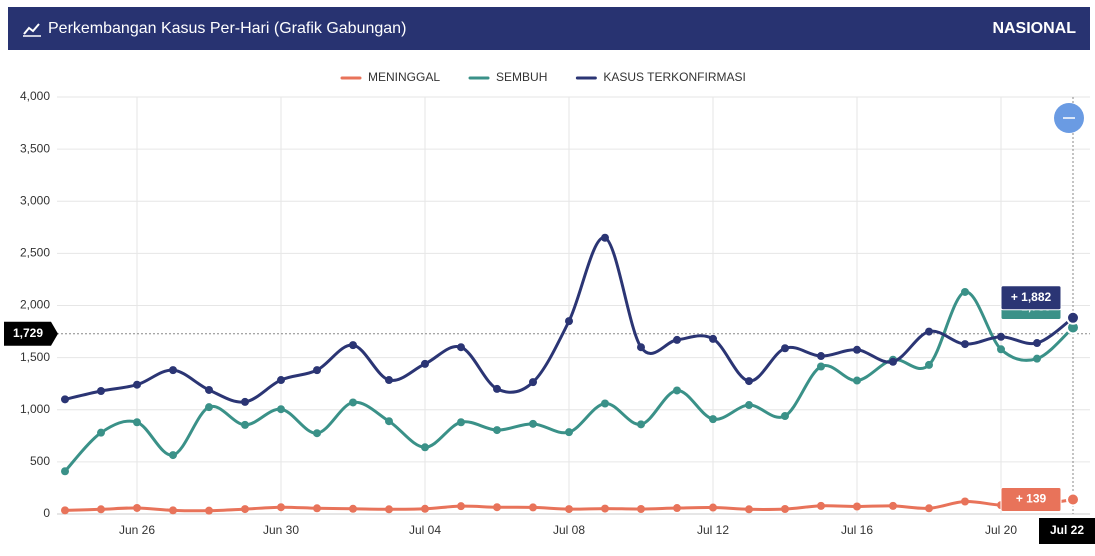 Image resolution: width=1095 pixels, height=556 pixels. Describe the element at coordinates (1034, 28) in the screenshot. I see `header-region: NASIONAL` at that location.